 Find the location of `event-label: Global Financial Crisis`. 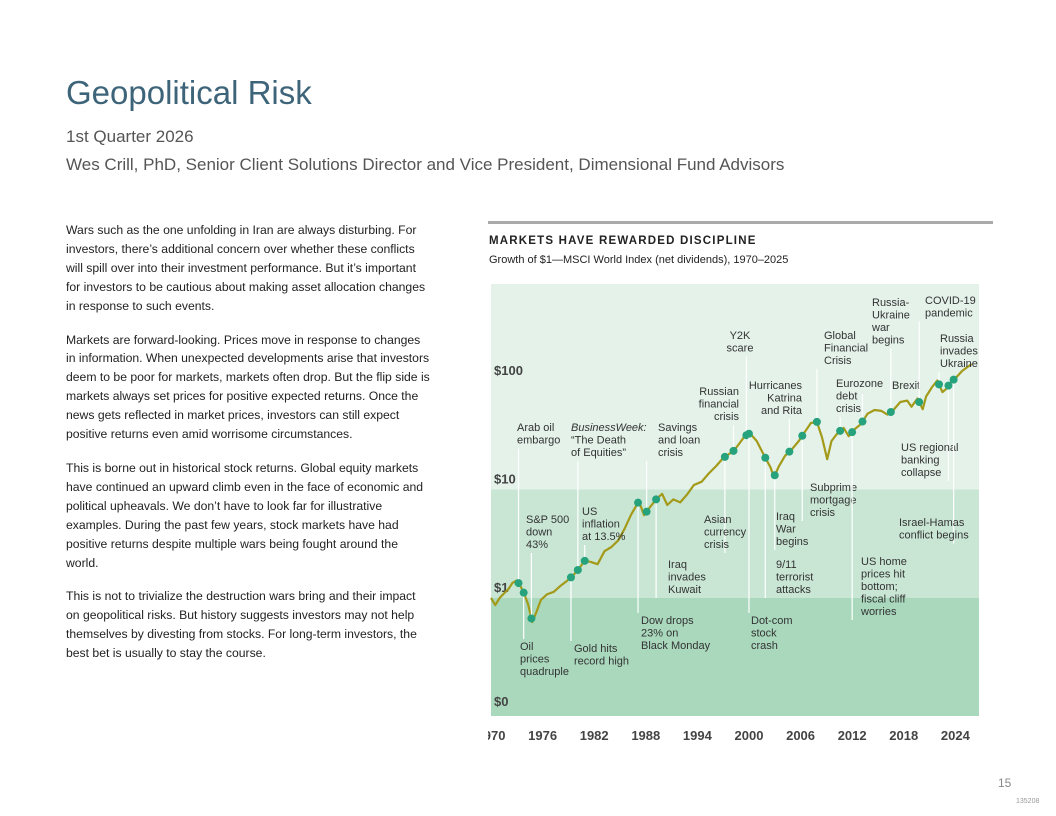

event-label: Global Financial Crisis is located at coordinates (846, 348).